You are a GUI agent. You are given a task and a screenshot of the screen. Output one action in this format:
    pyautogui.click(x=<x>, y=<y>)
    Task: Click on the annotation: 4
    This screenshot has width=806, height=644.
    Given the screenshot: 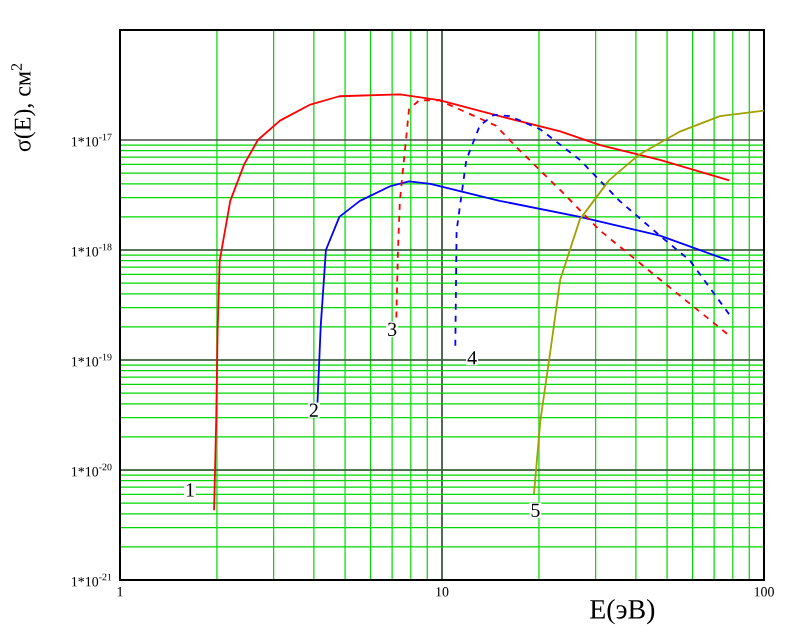 What is the action you would take?
    pyautogui.click(x=472, y=358)
    